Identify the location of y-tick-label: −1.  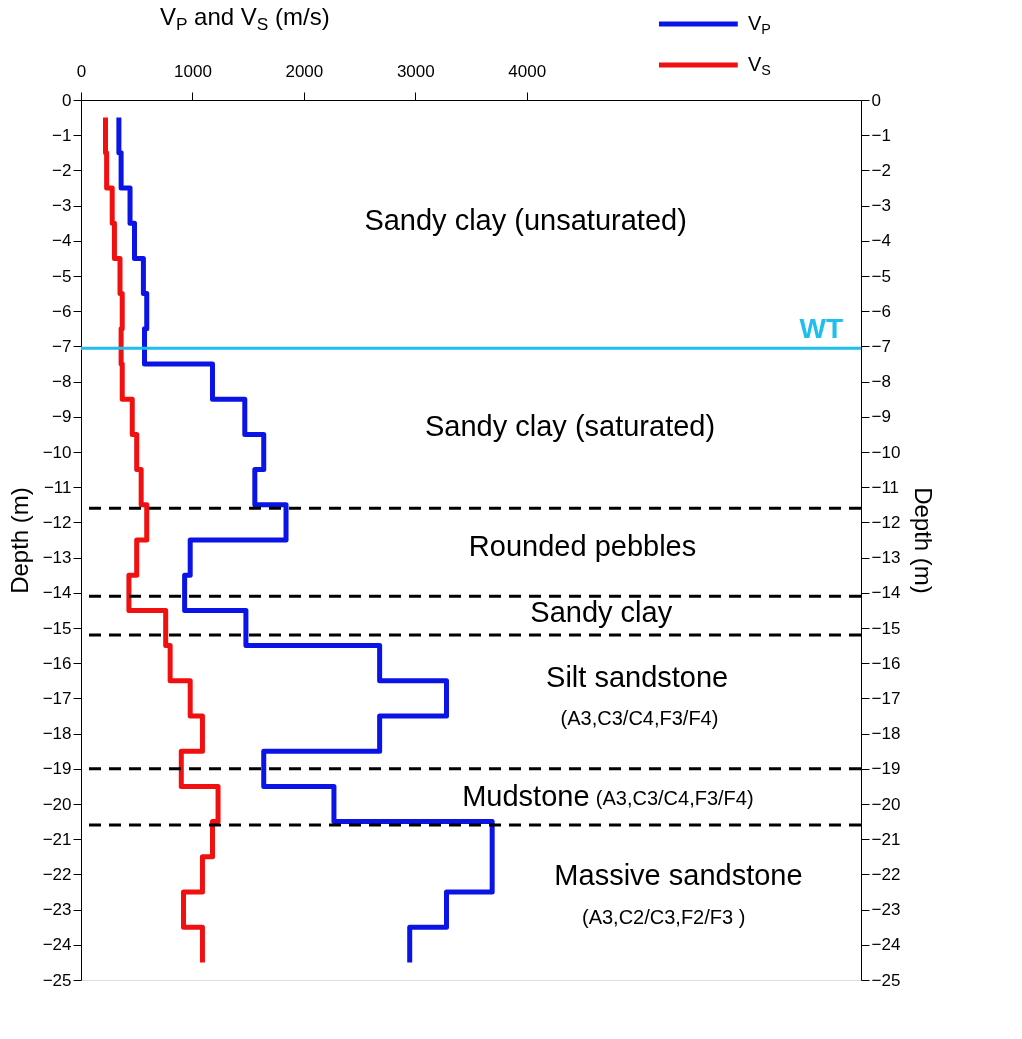
(62, 135).